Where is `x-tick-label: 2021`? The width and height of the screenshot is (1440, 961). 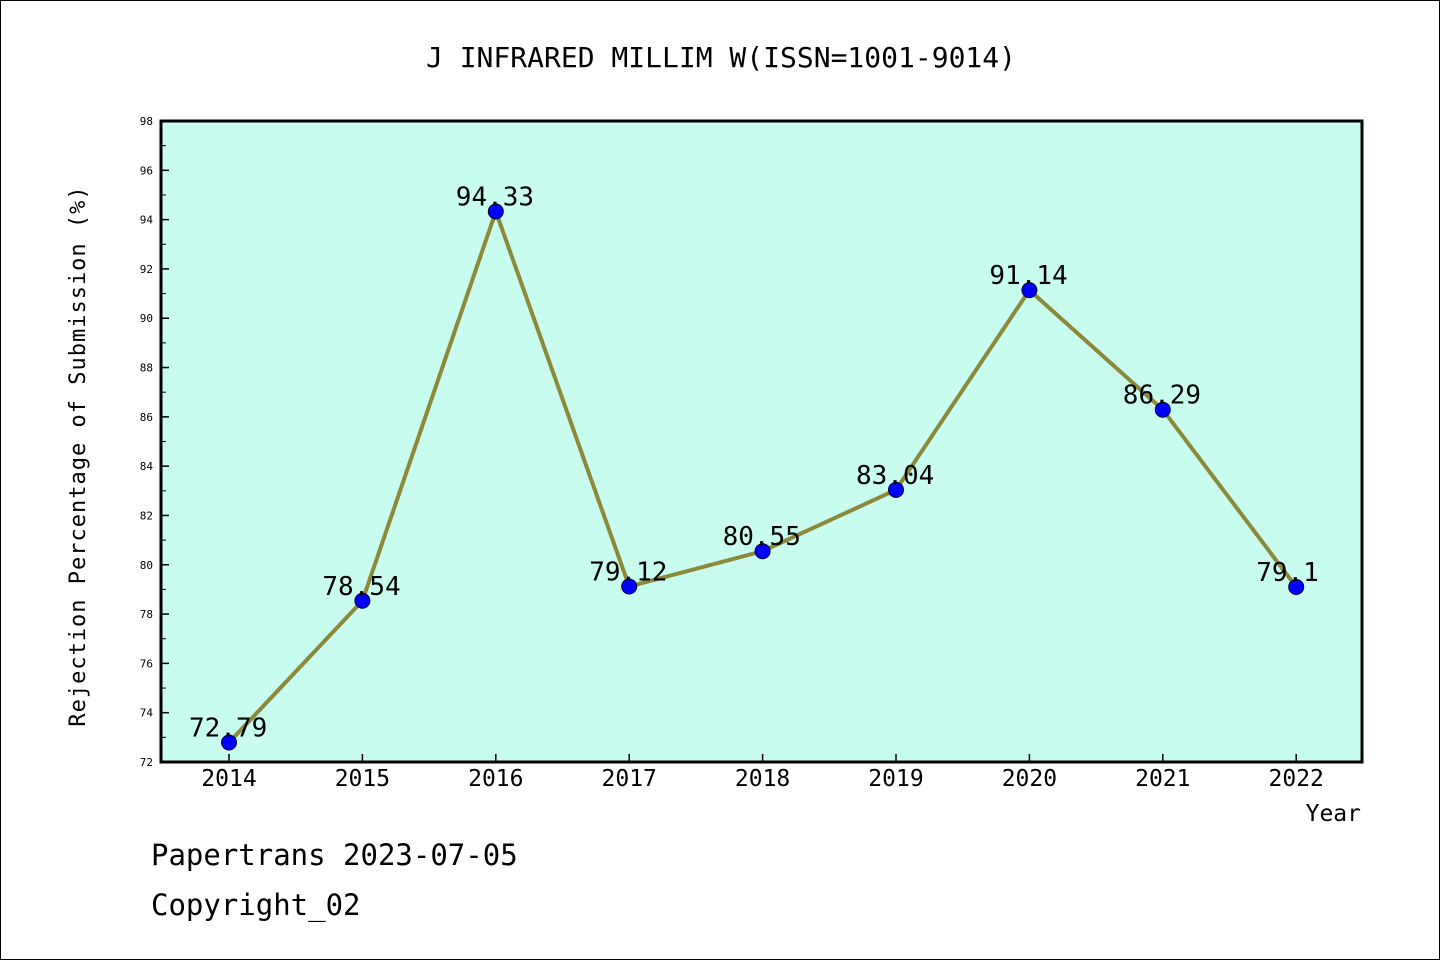
x-tick-label: 2021 is located at coordinates (1162, 779).